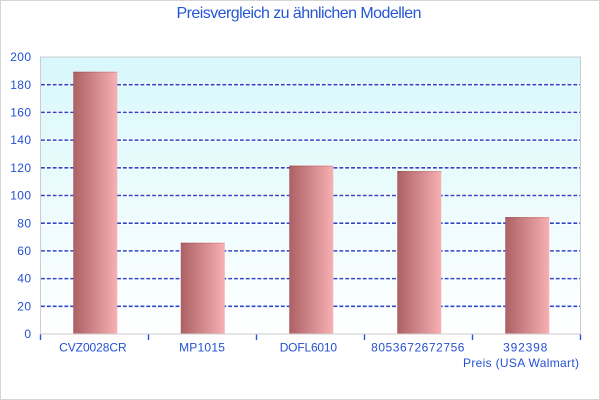 This screenshot has width=600, height=400. What do you see at coordinates (24, 279) in the screenshot?
I see `svg-text: 40` at bounding box center [24, 279].